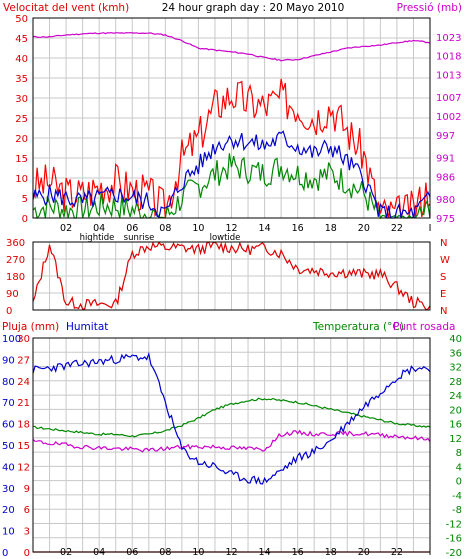 Image resolution: width=465 pixels, height=559 pixels. I want to click on pressure-axis-title: Pressió (mb), so click(429, 8).